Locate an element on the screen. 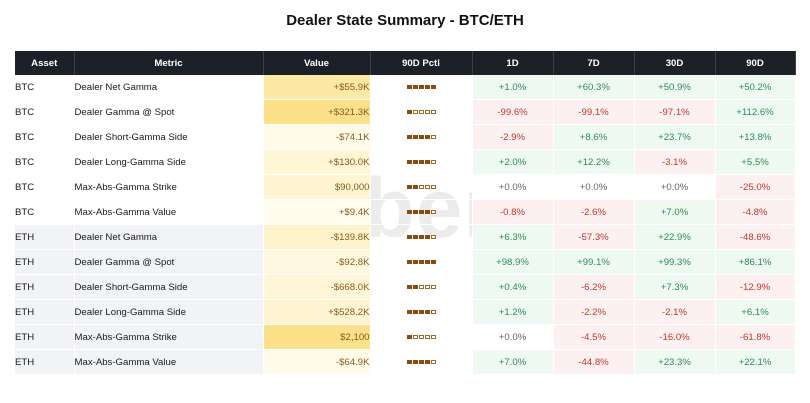 Image resolution: width=810 pixels, height=403 pixels. column-header-metric: Metric is located at coordinates (169, 63).